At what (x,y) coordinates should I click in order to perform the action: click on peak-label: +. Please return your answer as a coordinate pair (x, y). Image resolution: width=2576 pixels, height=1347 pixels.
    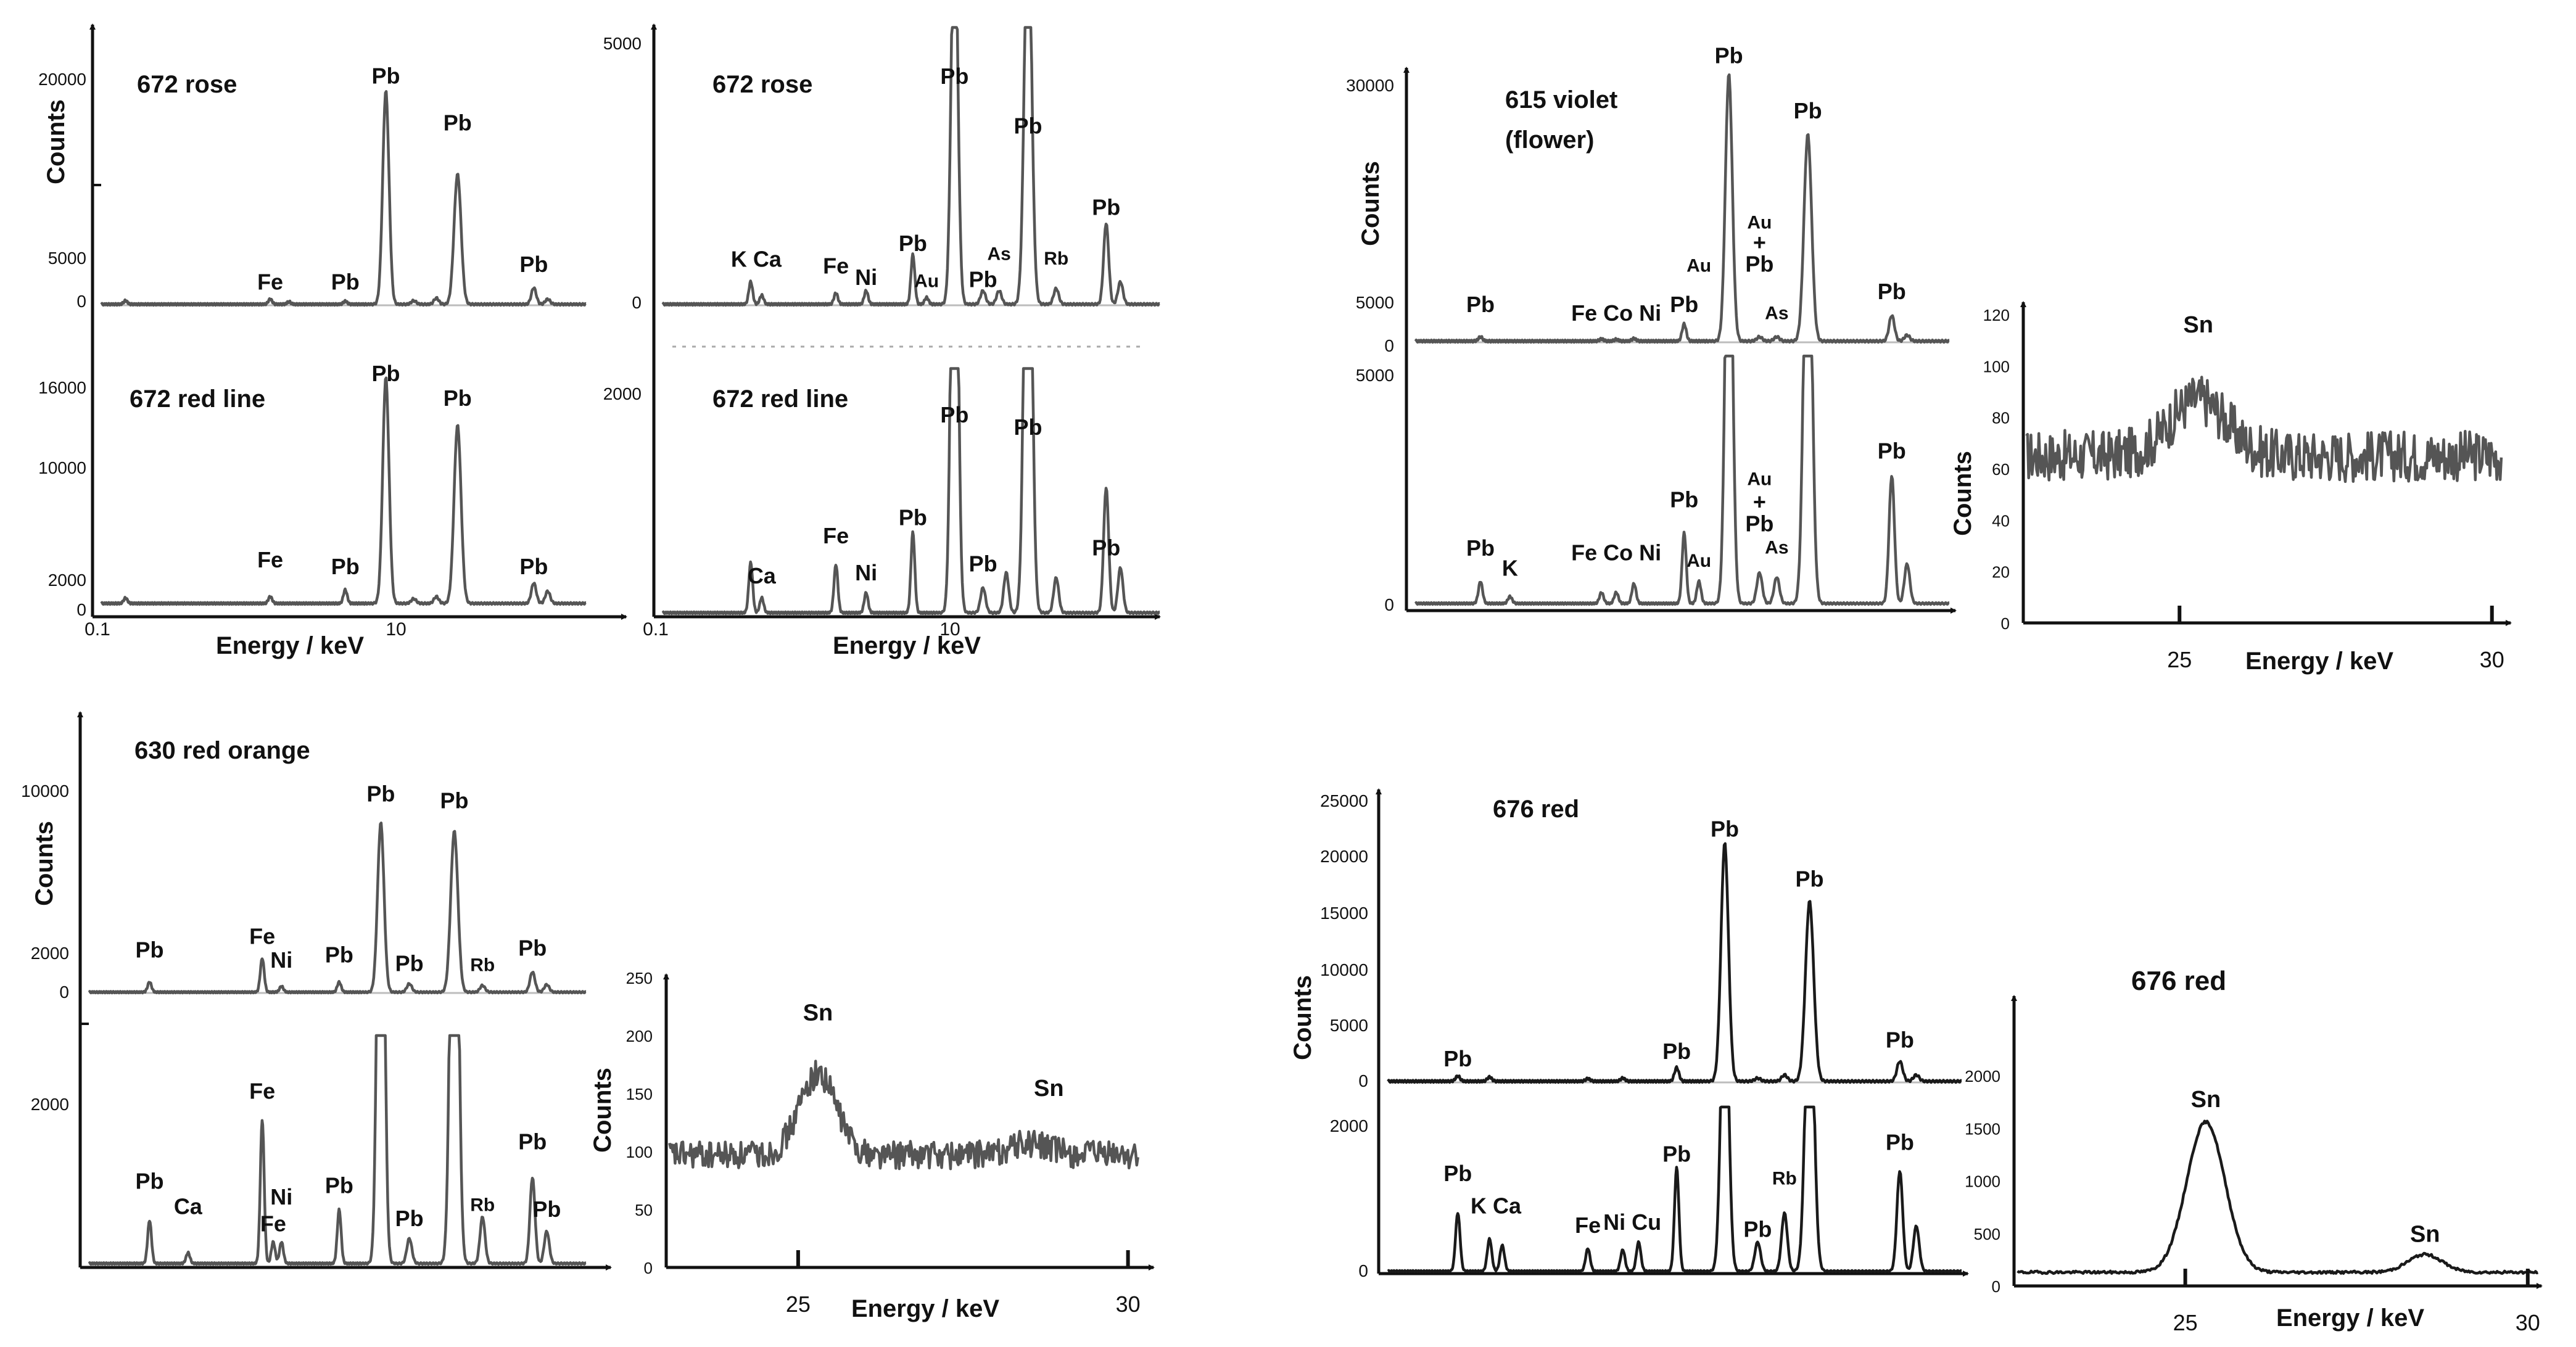
    Looking at the image, I should click on (1760, 242).